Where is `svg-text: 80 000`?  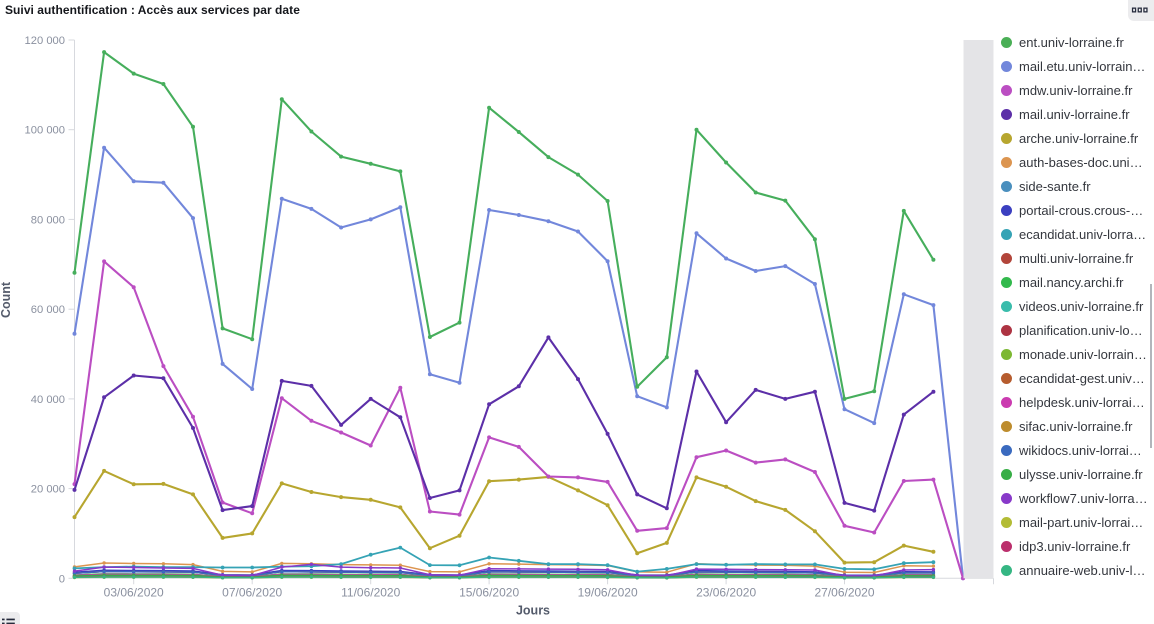 svg-text: 80 000 is located at coordinates (48, 220).